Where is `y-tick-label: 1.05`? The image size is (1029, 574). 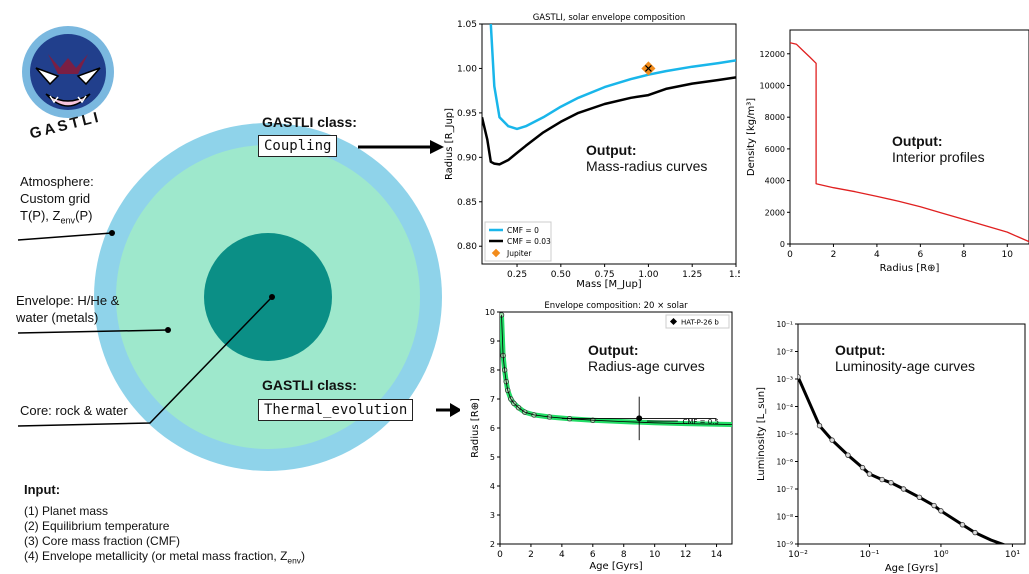
y-tick-label: 1.05 is located at coordinates (467, 25).